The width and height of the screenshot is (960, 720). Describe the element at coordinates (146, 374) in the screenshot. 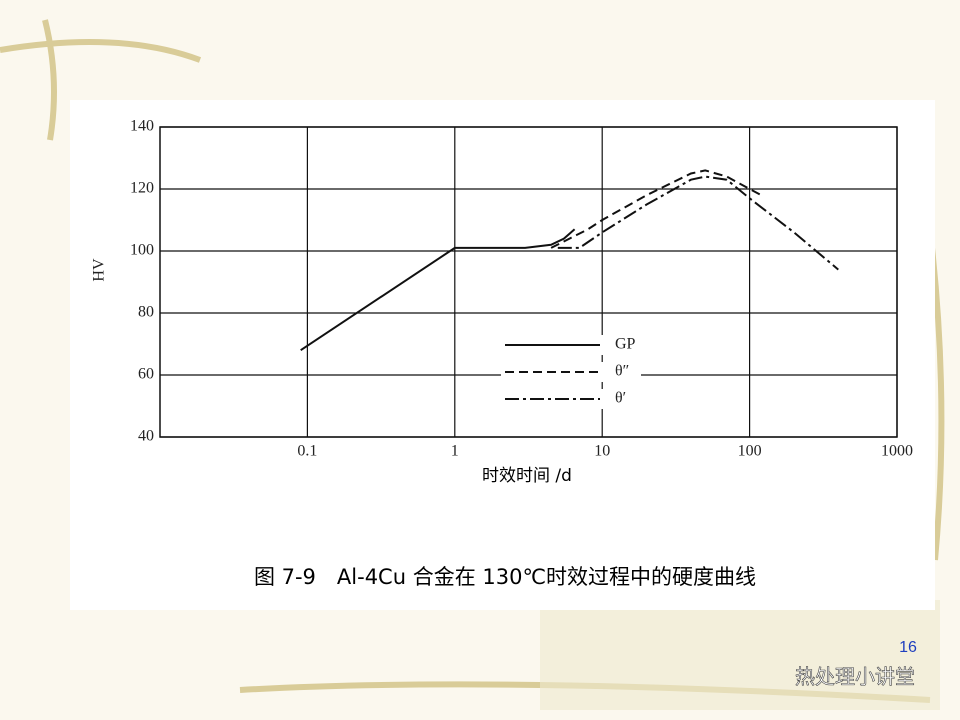

I see `y-tick-label: 60` at that location.